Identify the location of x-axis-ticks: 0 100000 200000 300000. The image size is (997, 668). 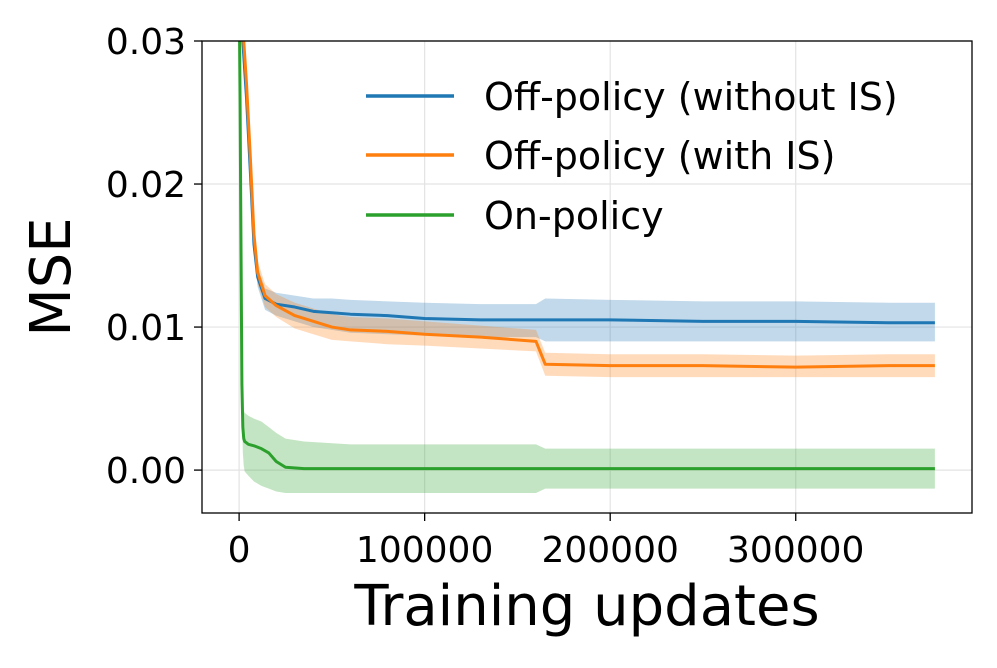
(546, 542).